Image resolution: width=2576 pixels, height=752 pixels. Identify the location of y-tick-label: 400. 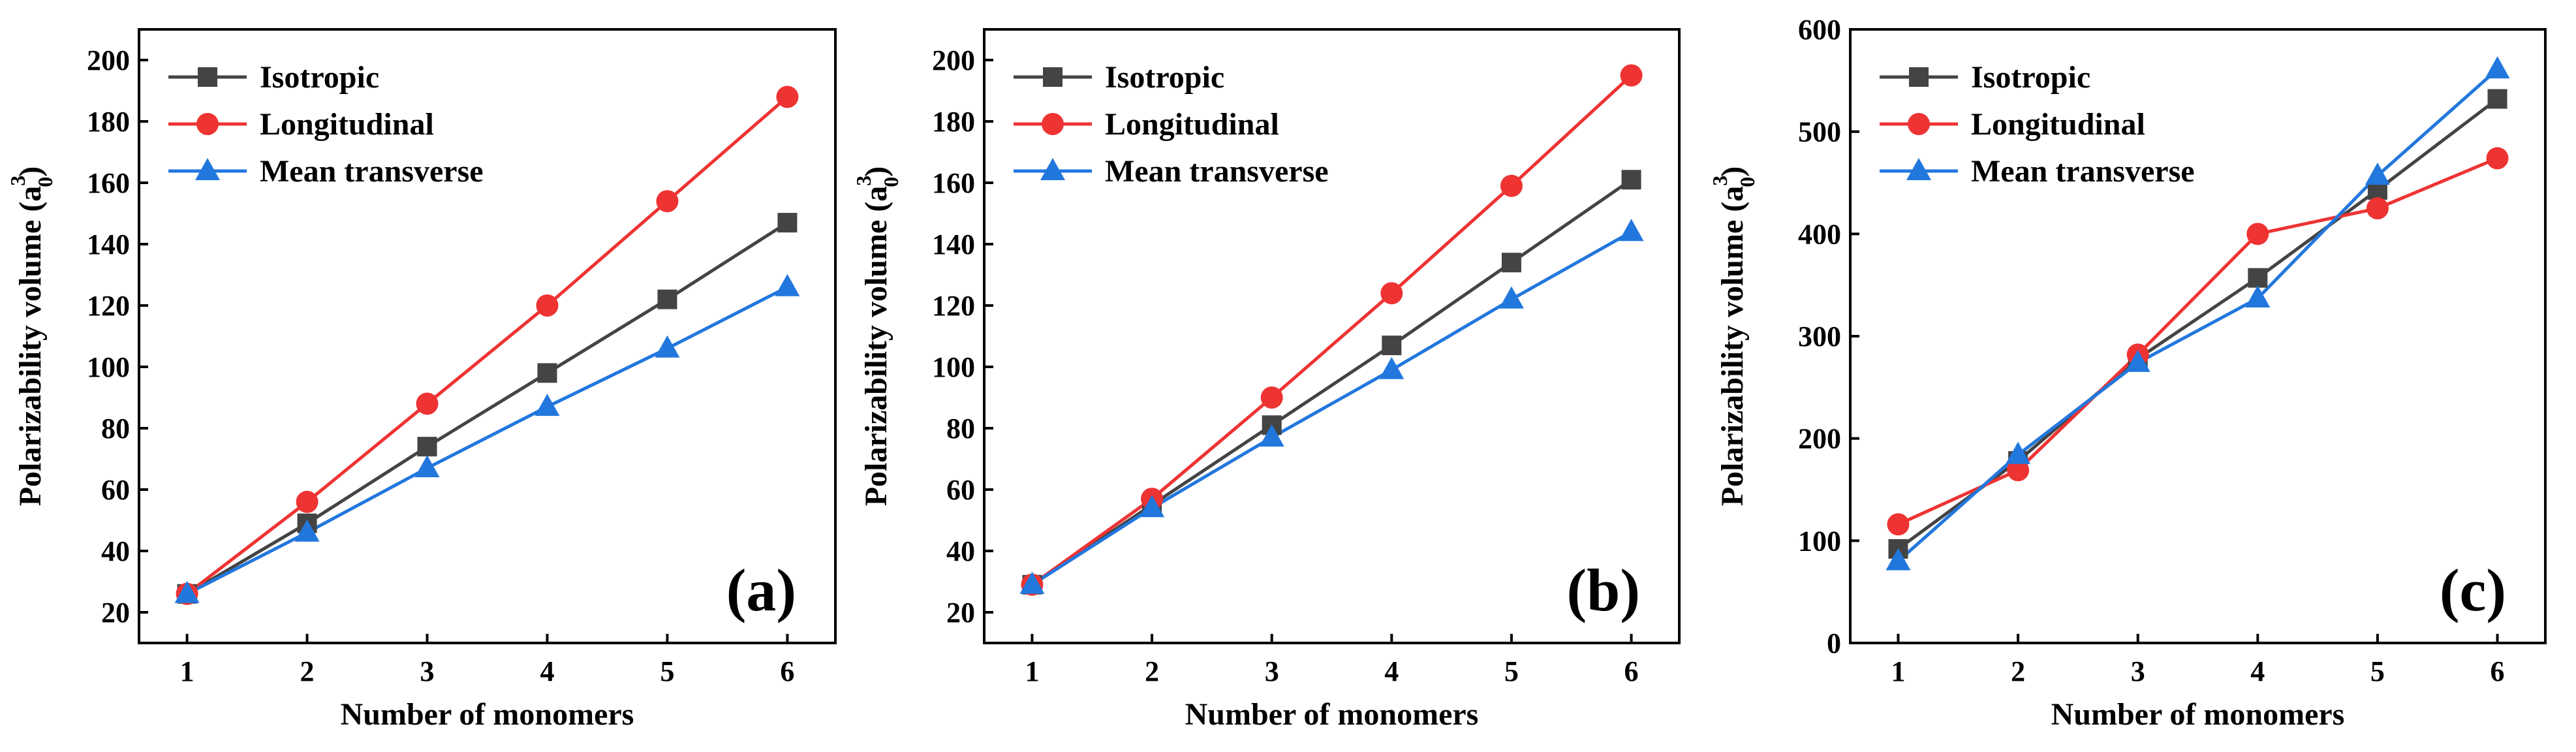
(1819, 234).